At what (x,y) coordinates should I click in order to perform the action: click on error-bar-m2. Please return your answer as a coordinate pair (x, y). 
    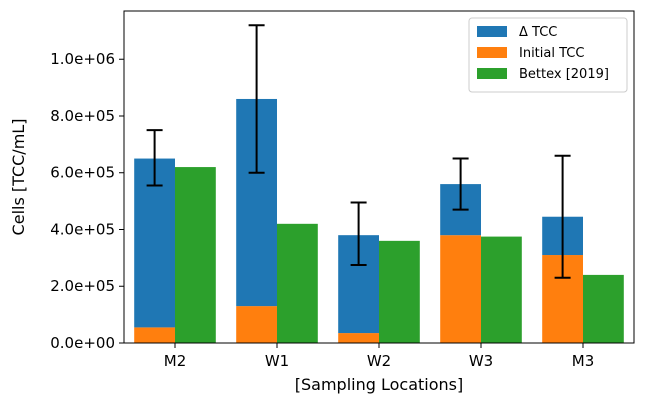
    Looking at the image, I should click on (154, 158).